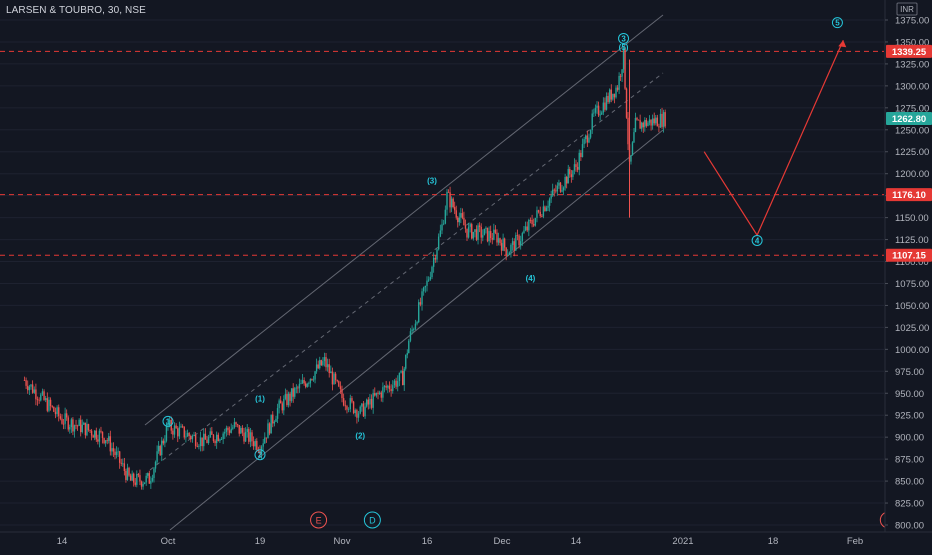 This screenshot has width=932, height=555. What do you see at coordinates (260, 455) in the screenshot?
I see `wave-label: 2` at bounding box center [260, 455].